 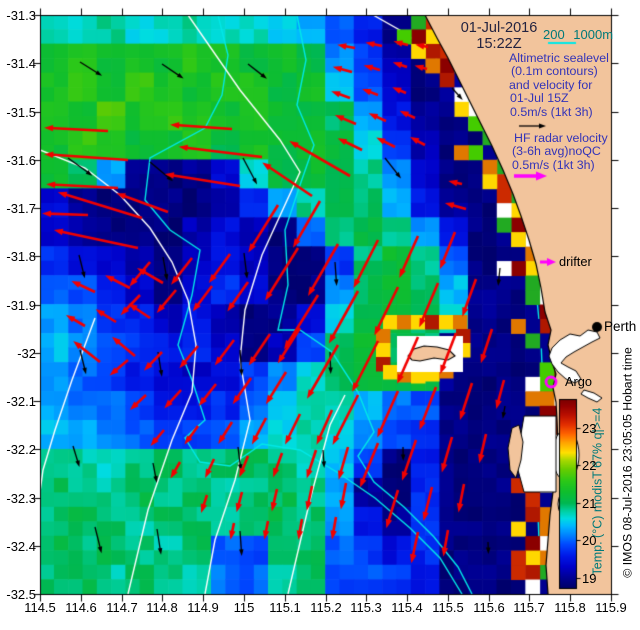 What do you see at coordinates (366, 607) in the screenshot?
I see `x-tick-label: 115.3` at bounding box center [366, 607].